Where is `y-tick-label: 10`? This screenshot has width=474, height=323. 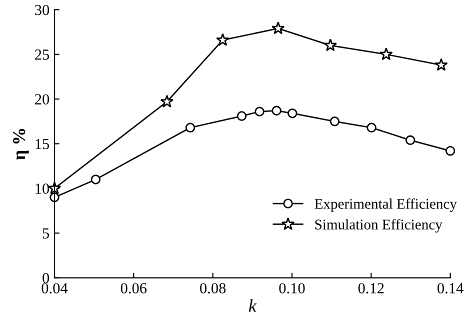 y-tick-label: 10 is located at coordinates (43, 189).